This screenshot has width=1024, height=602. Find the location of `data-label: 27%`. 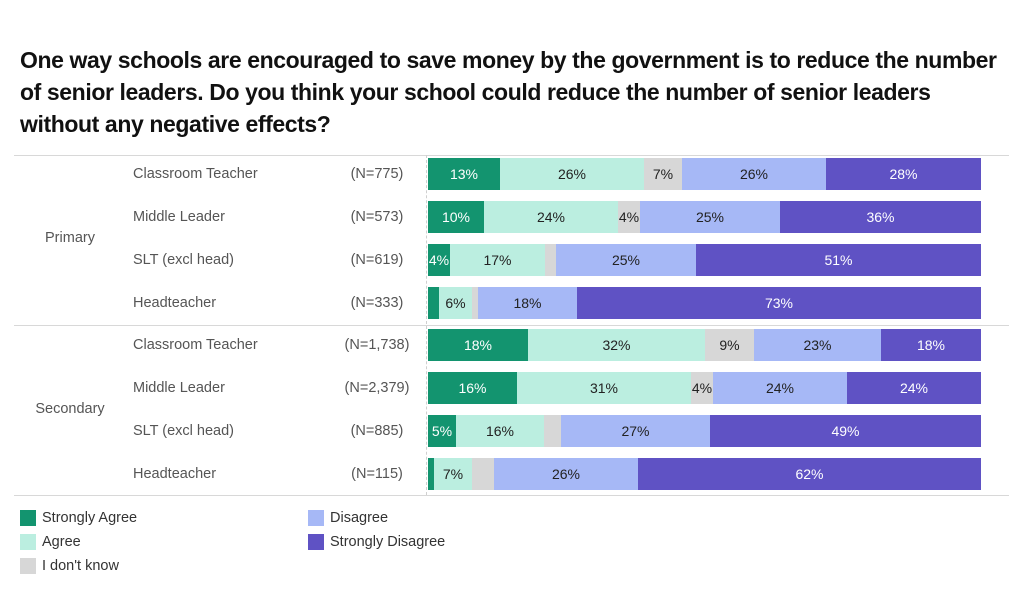

data-label: 27% is located at coordinates (635, 431).